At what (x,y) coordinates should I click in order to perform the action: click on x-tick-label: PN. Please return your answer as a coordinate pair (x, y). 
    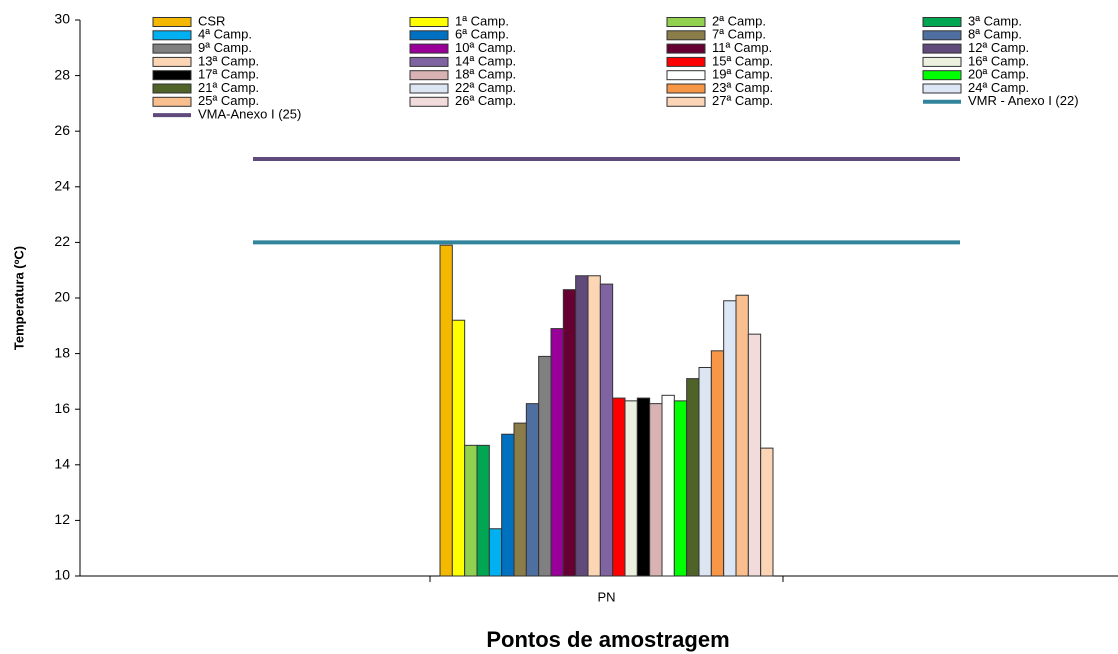
    Looking at the image, I should click on (606, 596).